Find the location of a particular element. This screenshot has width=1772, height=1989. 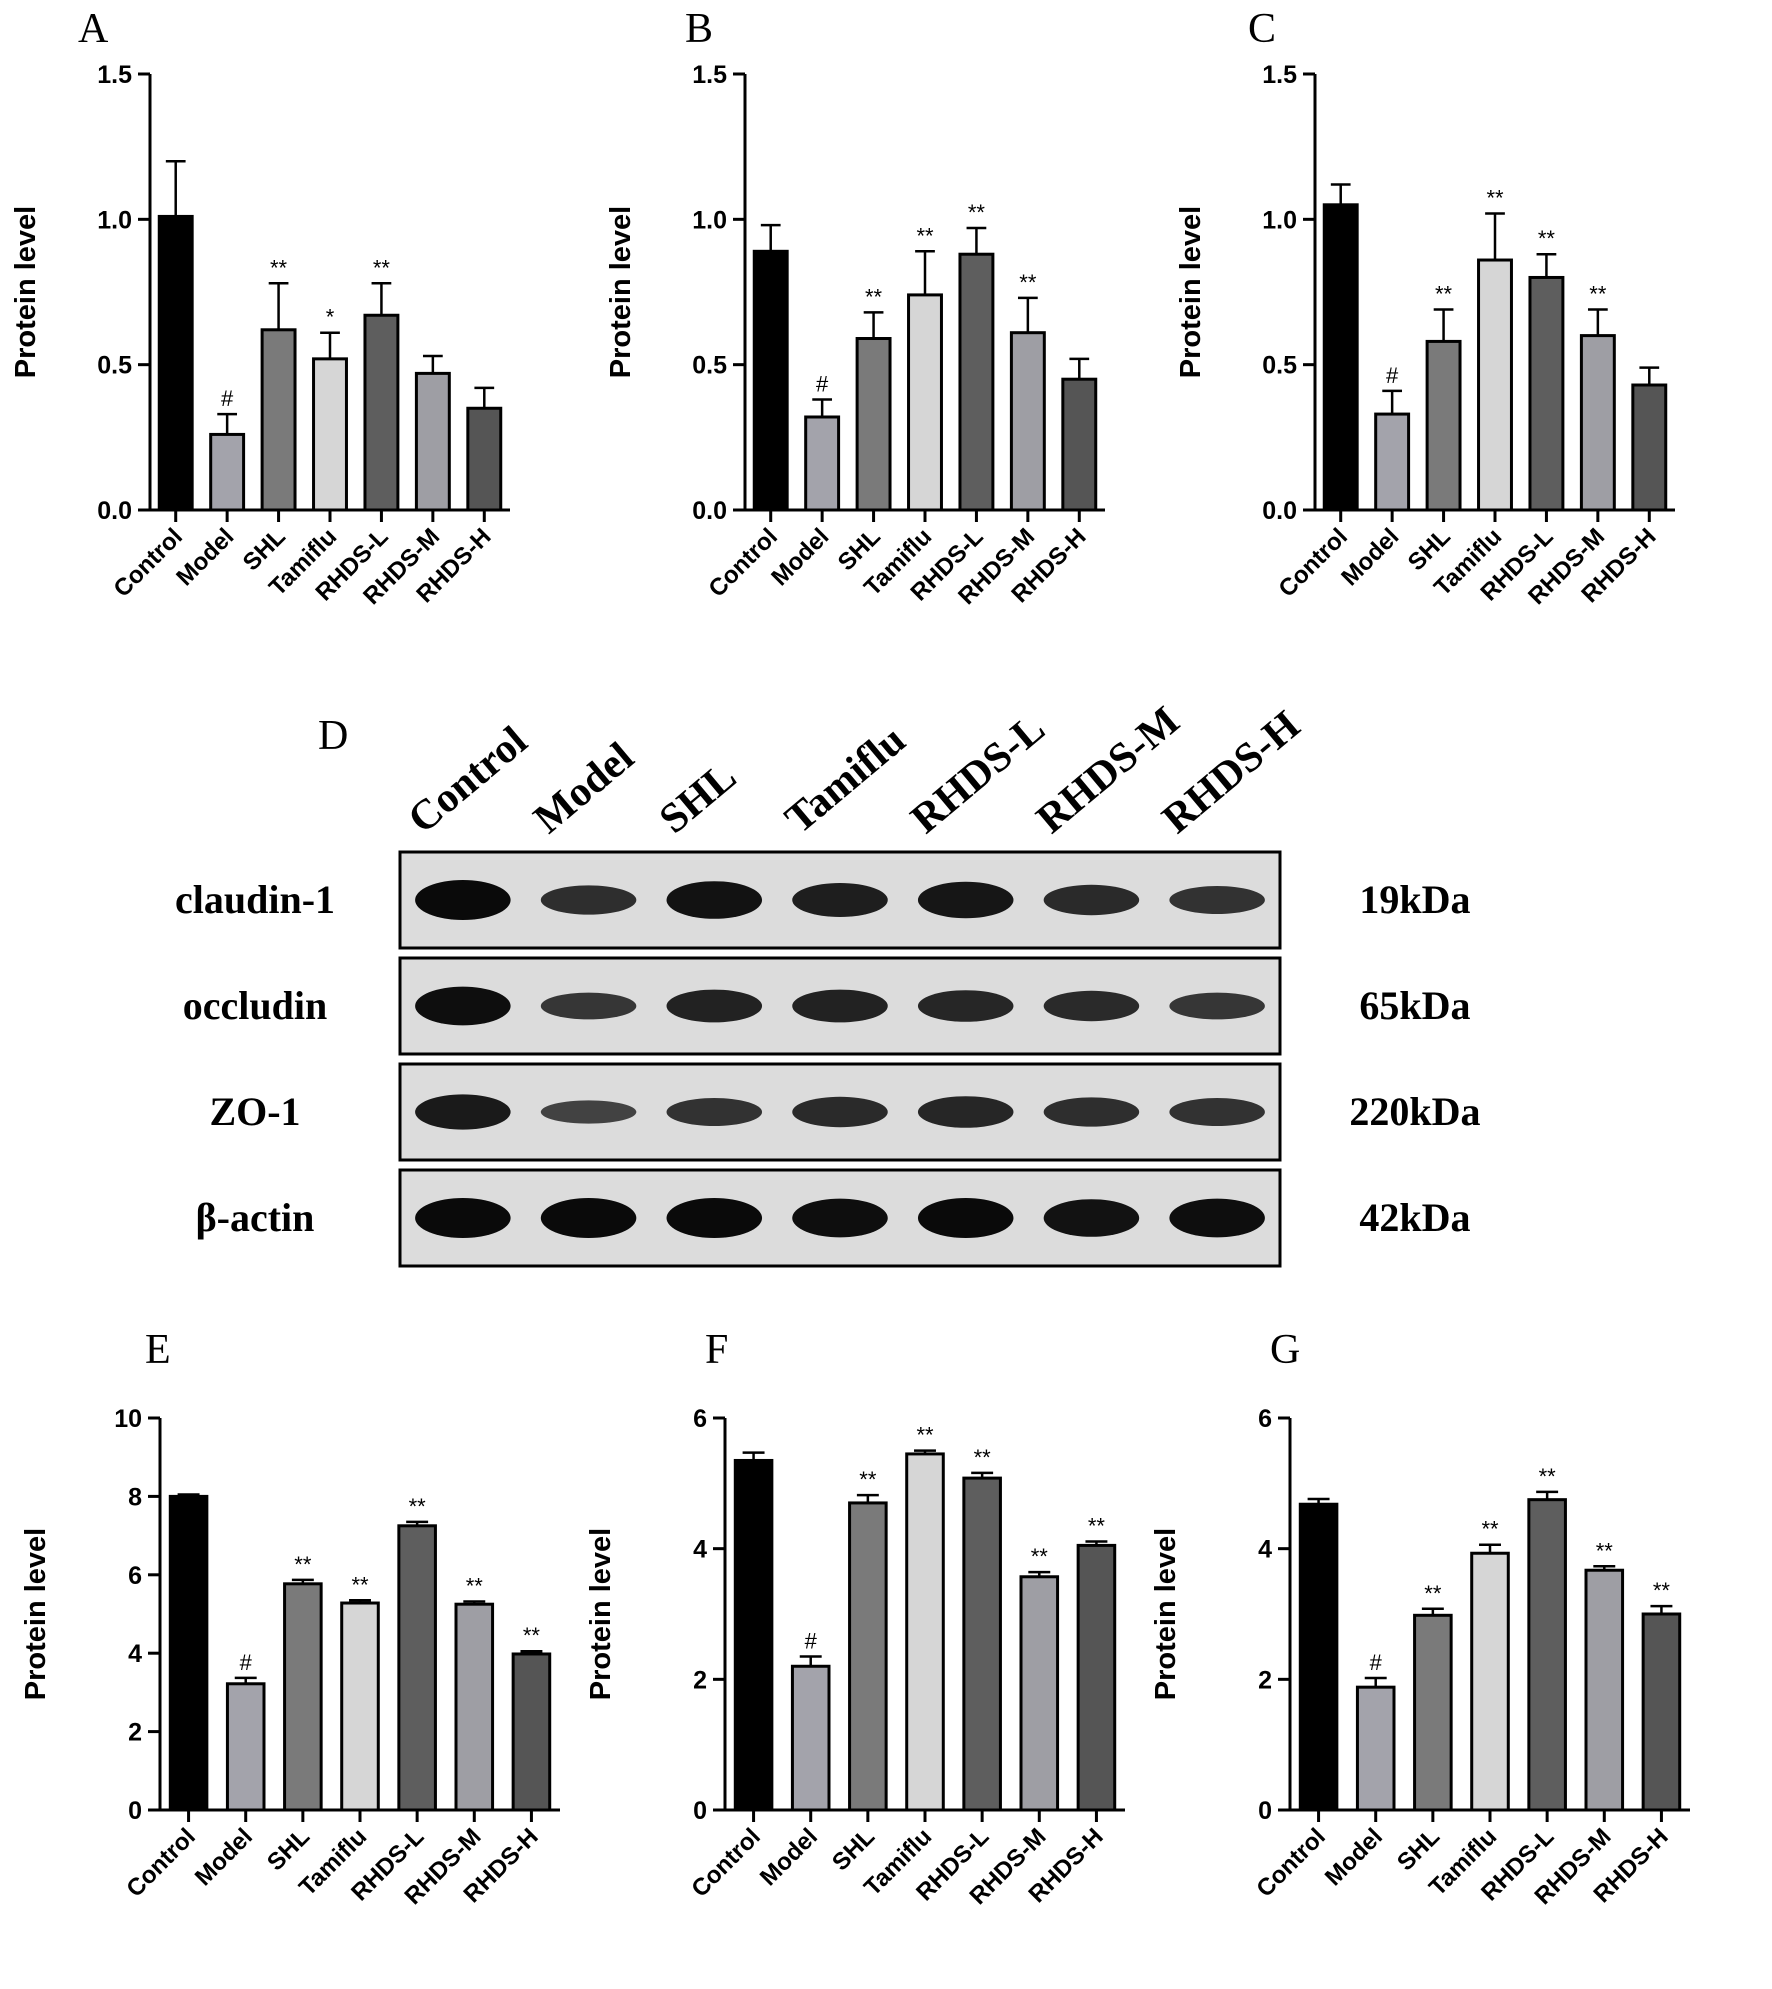

blot-kda-label: 19kDa is located at coordinates (1414, 899).